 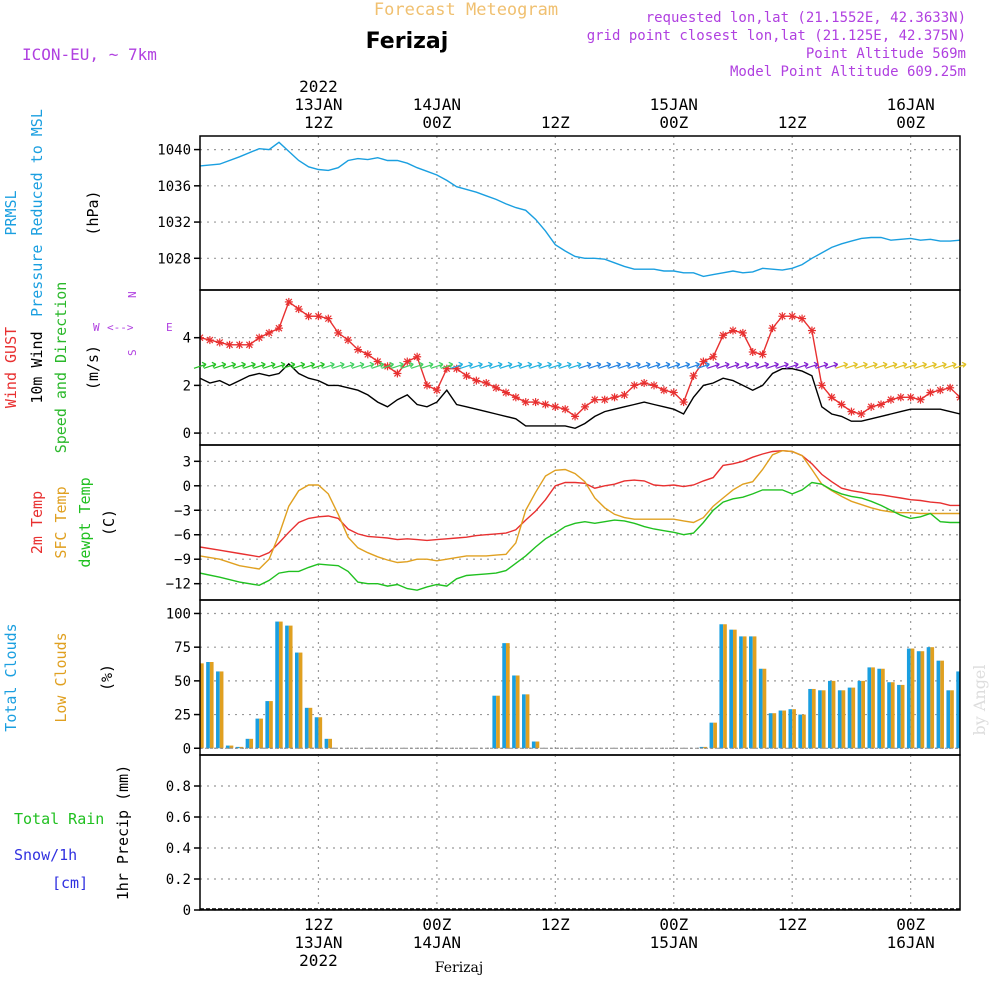 What do you see at coordinates (437, 942) in the screenshot?
I see `bottom-time-label: 14JAN` at bounding box center [437, 942].